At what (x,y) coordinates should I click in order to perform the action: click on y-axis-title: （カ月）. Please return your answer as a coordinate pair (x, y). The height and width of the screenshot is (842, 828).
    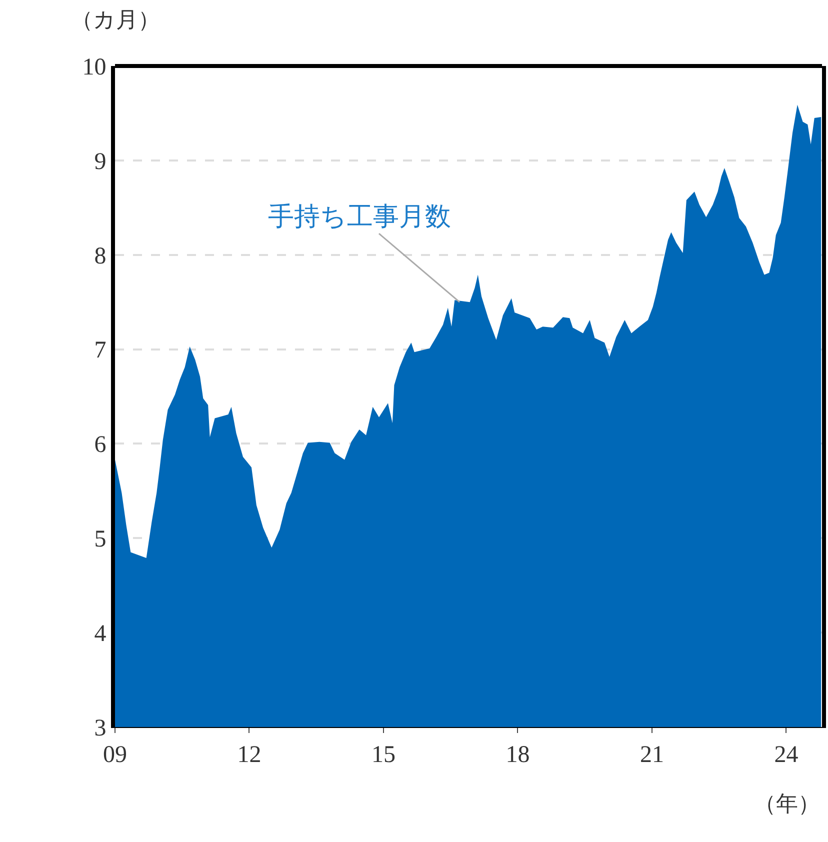
    Looking at the image, I should click on (115, 19).